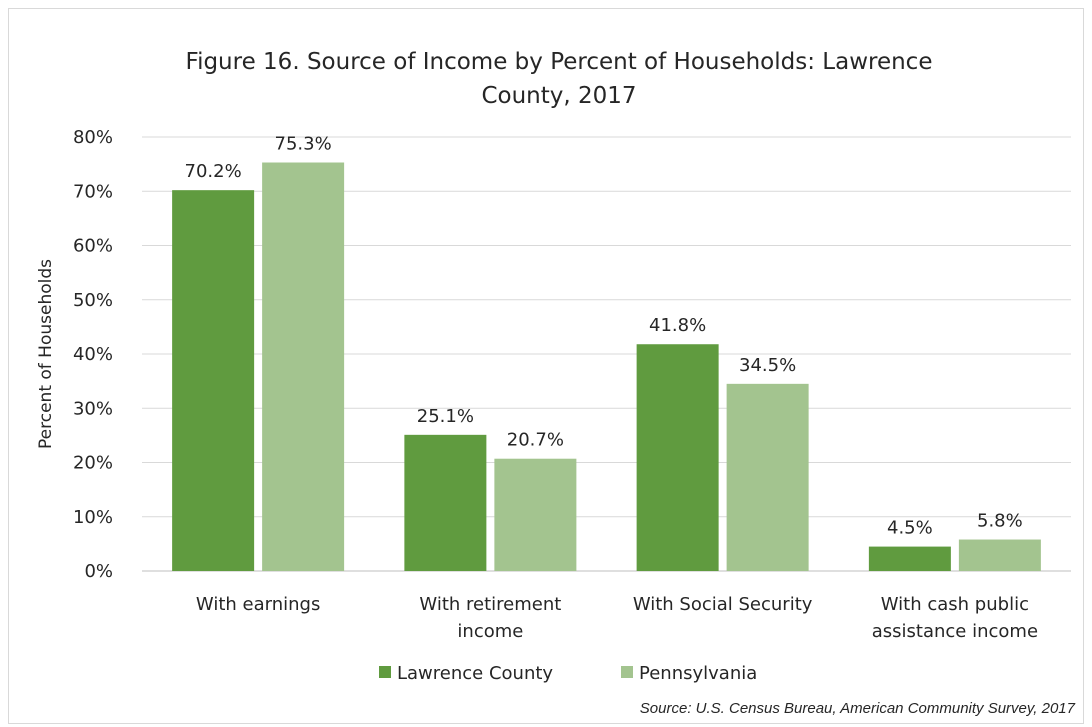  Describe the element at coordinates (955, 631) in the screenshot. I see `category-label: assistance income` at that location.